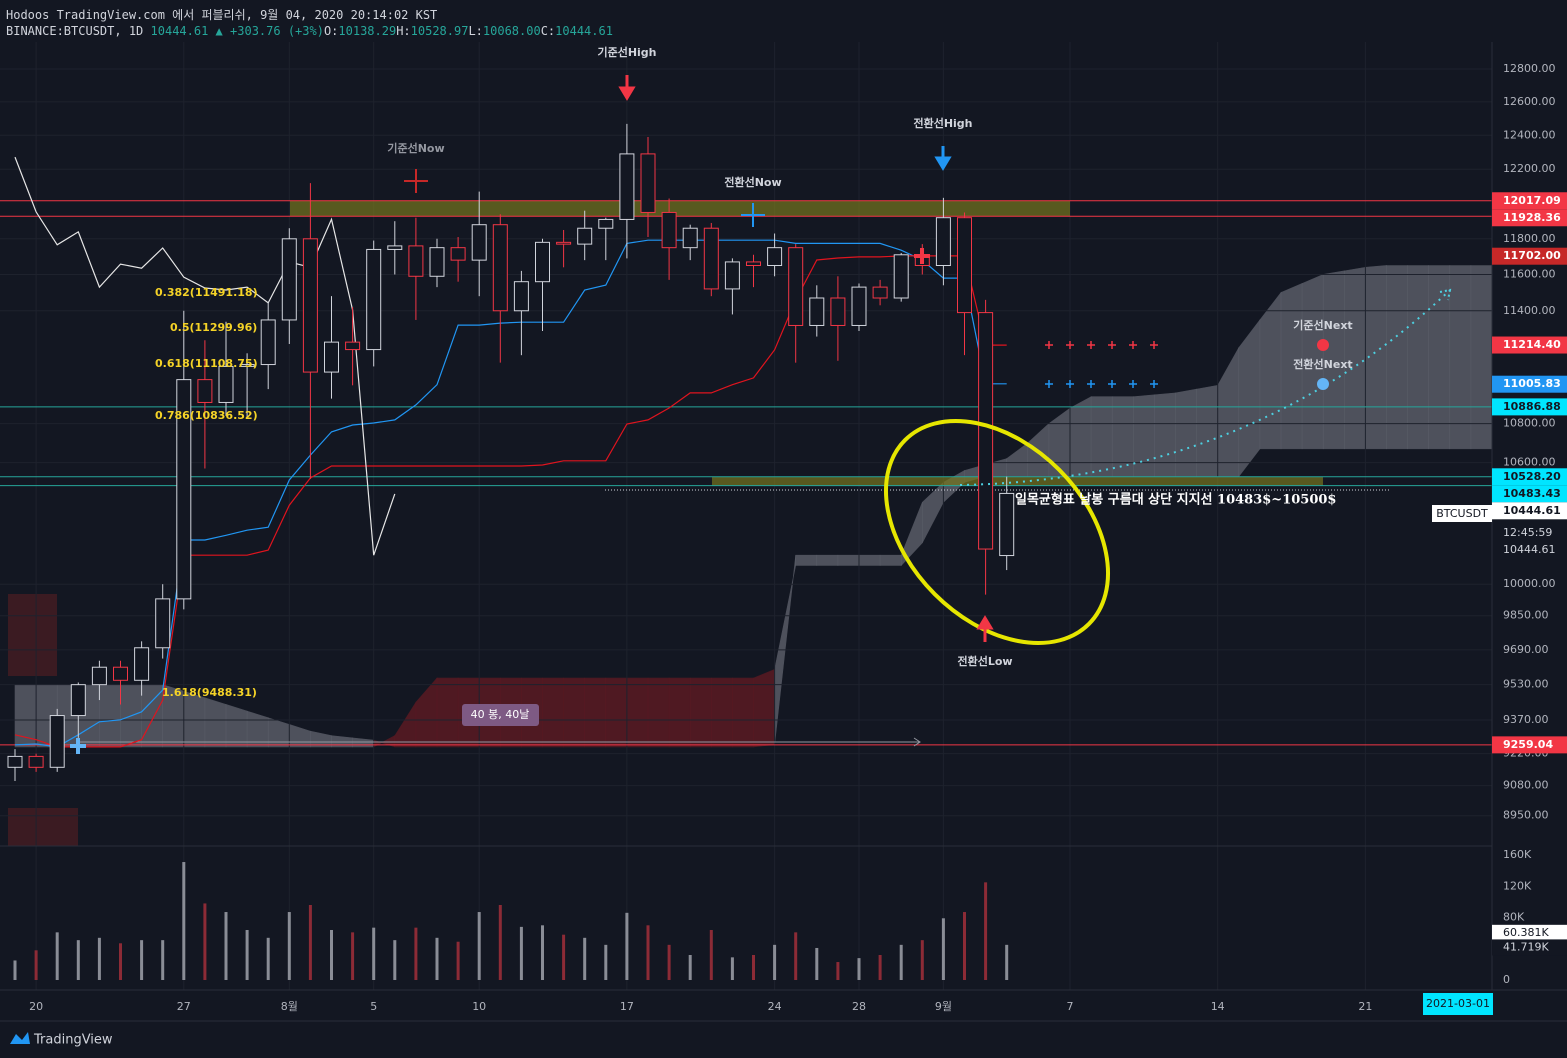 The width and height of the screenshot is (1567, 1058). Describe the element at coordinates (439, 31) in the screenshot. I see `ohlc-value: 10528.97` at that location.